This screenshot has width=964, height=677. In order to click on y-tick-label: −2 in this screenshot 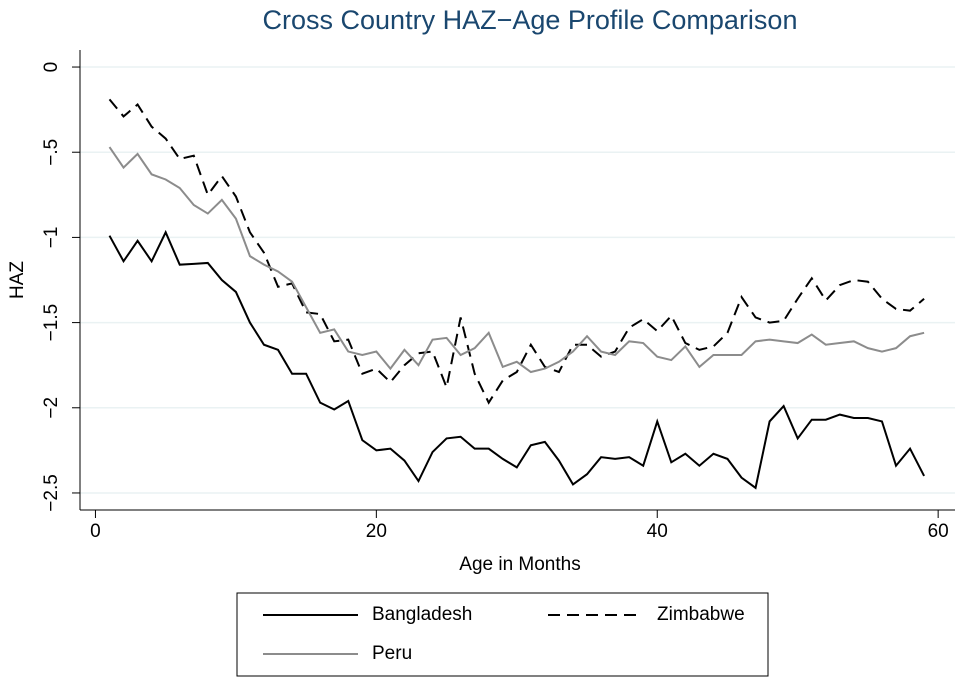, I will do `click(51, 408)`.